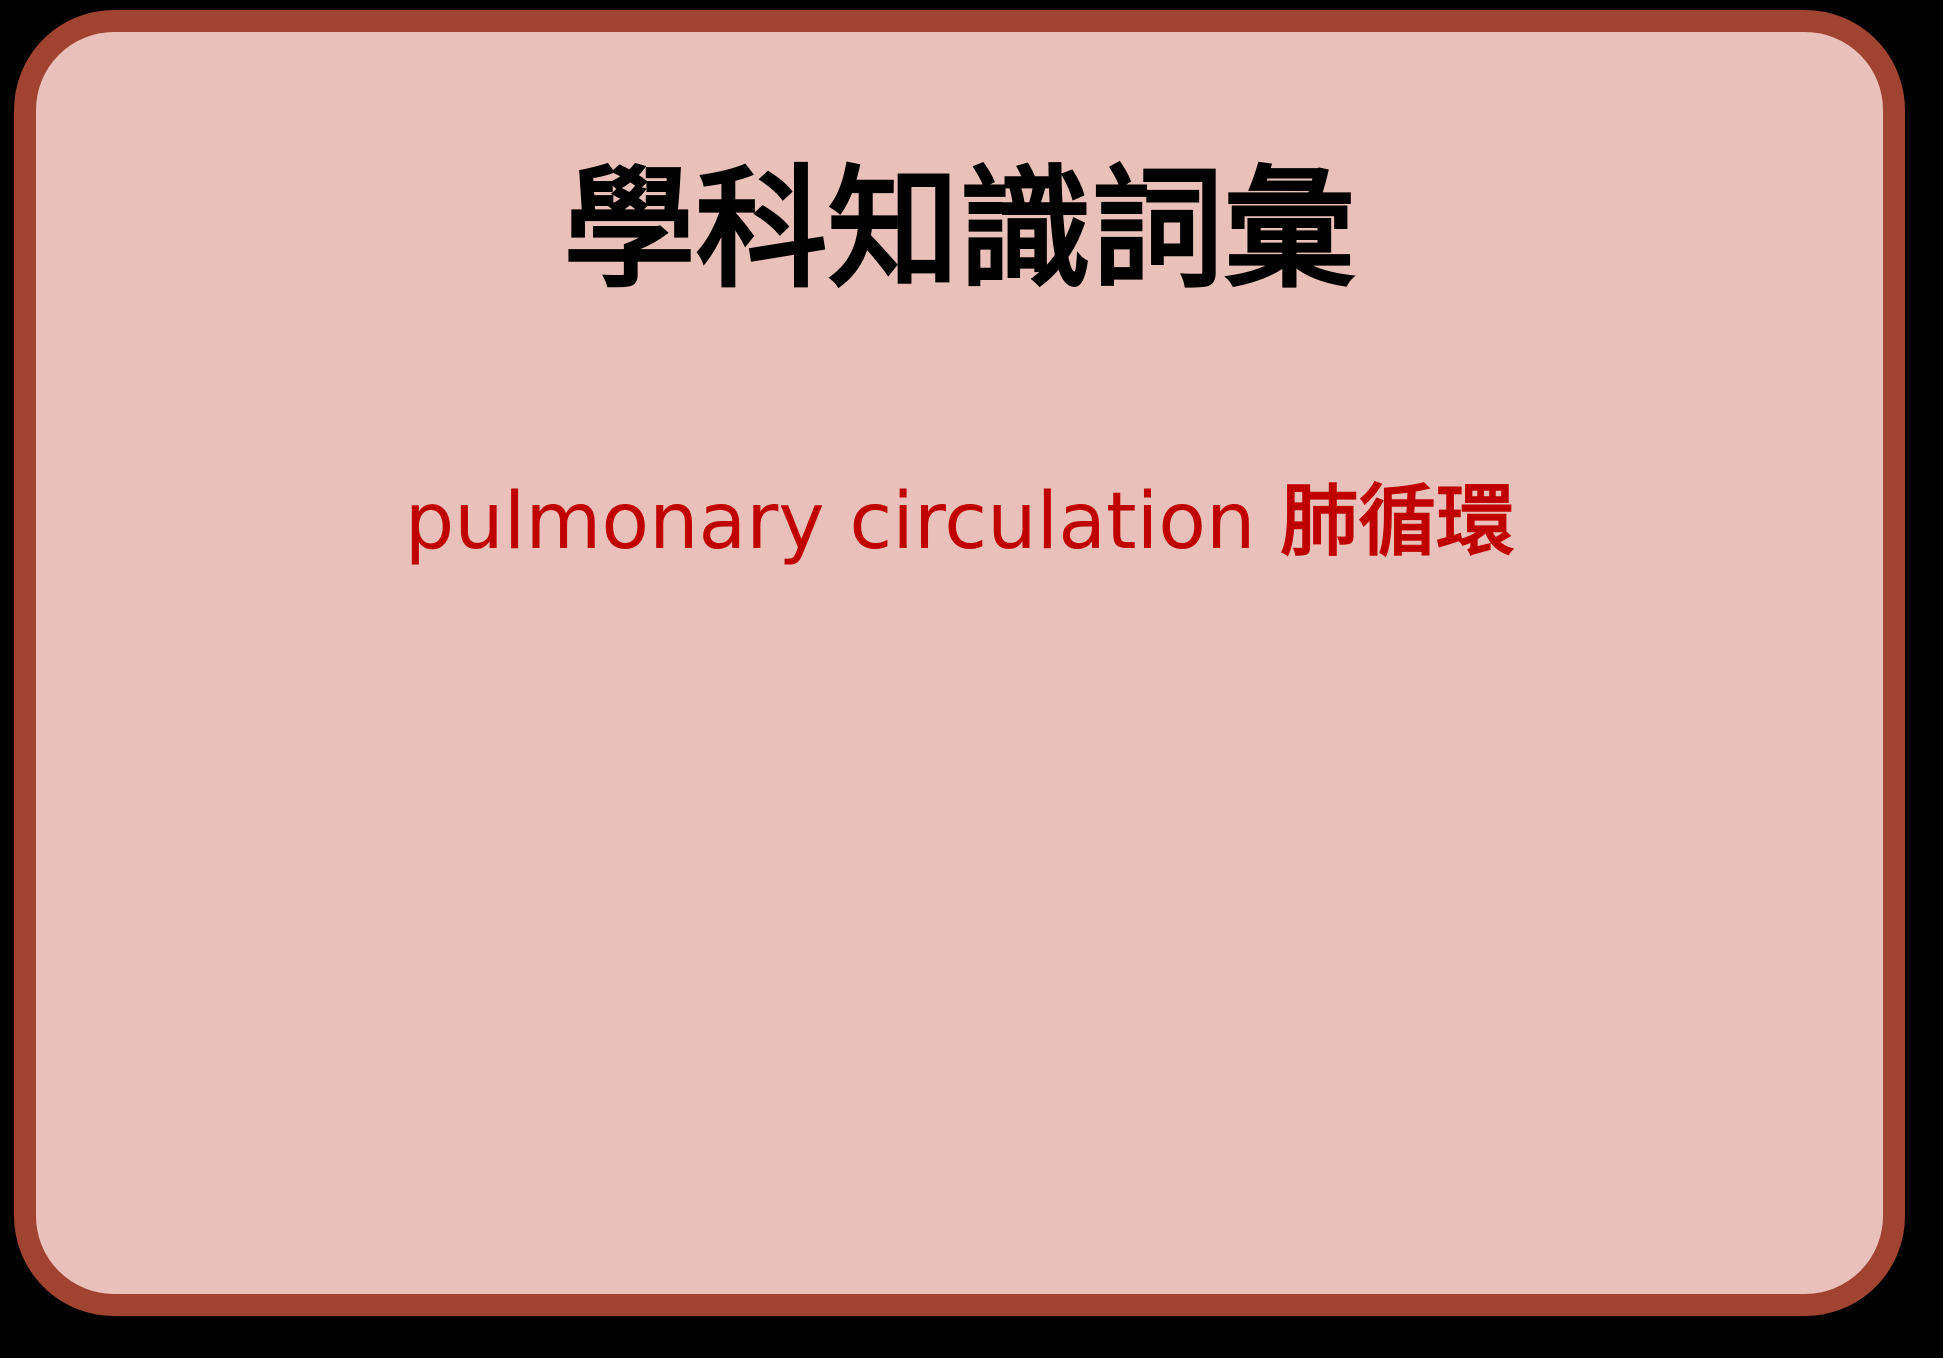  I want to click on card-title: 學科知識詞彙, so click(959, 230).